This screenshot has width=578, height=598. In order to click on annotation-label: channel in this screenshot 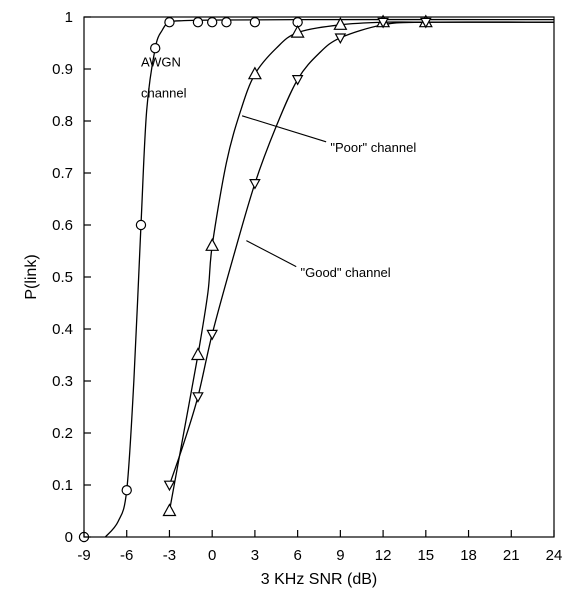, I will do `click(164, 93)`.